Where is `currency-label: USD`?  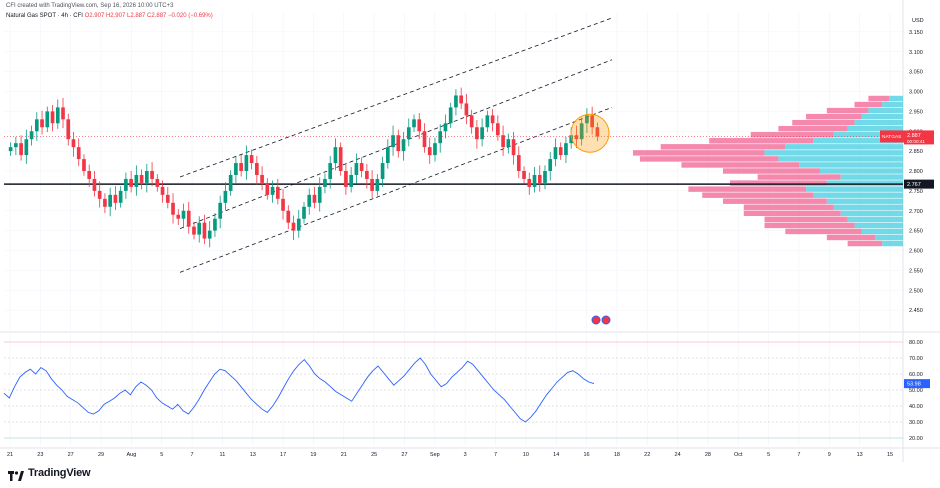 currency-label: USD is located at coordinates (918, 21).